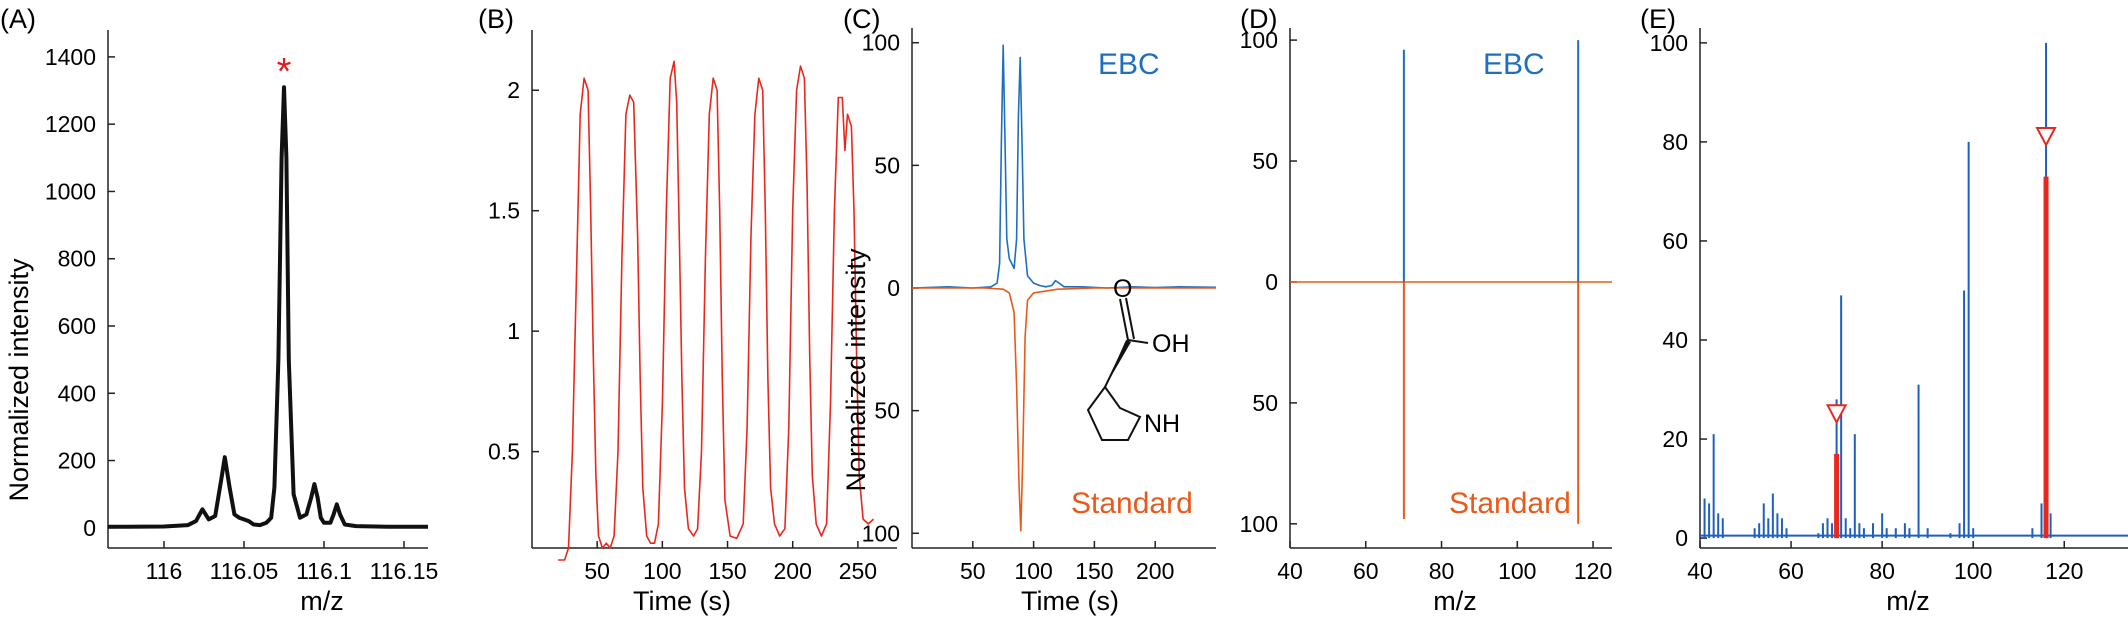  What do you see at coordinates (1658, 19) in the screenshot?
I see `panel-e-letter: (E)` at bounding box center [1658, 19].